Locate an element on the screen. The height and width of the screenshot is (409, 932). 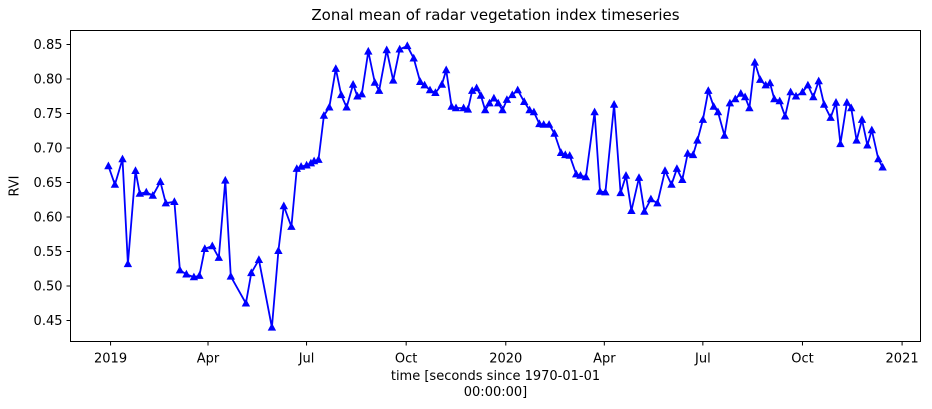
y-tick-label: 0.80 is located at coordinates (48, 80).